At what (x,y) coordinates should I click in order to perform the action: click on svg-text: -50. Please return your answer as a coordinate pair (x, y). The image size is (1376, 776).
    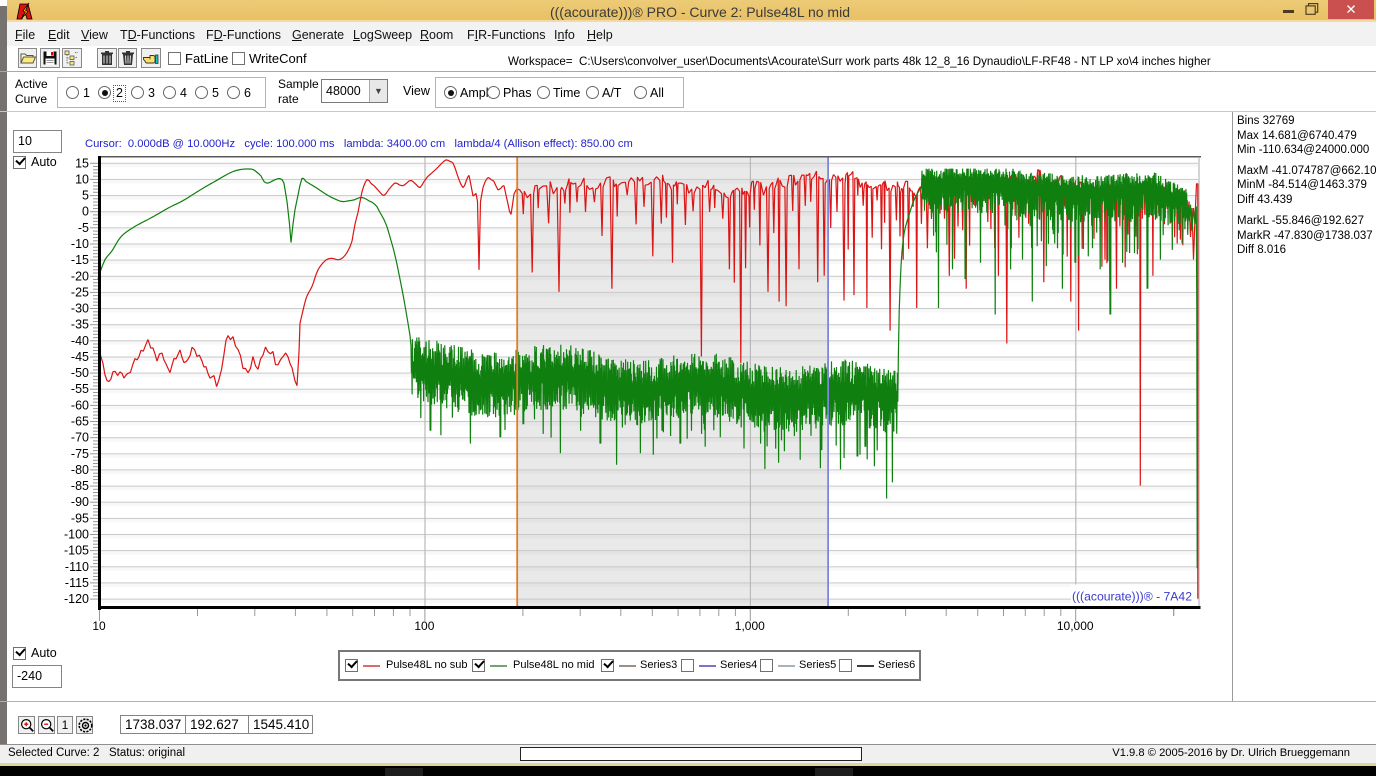
    Looking at the image, I should click on (80, 373).